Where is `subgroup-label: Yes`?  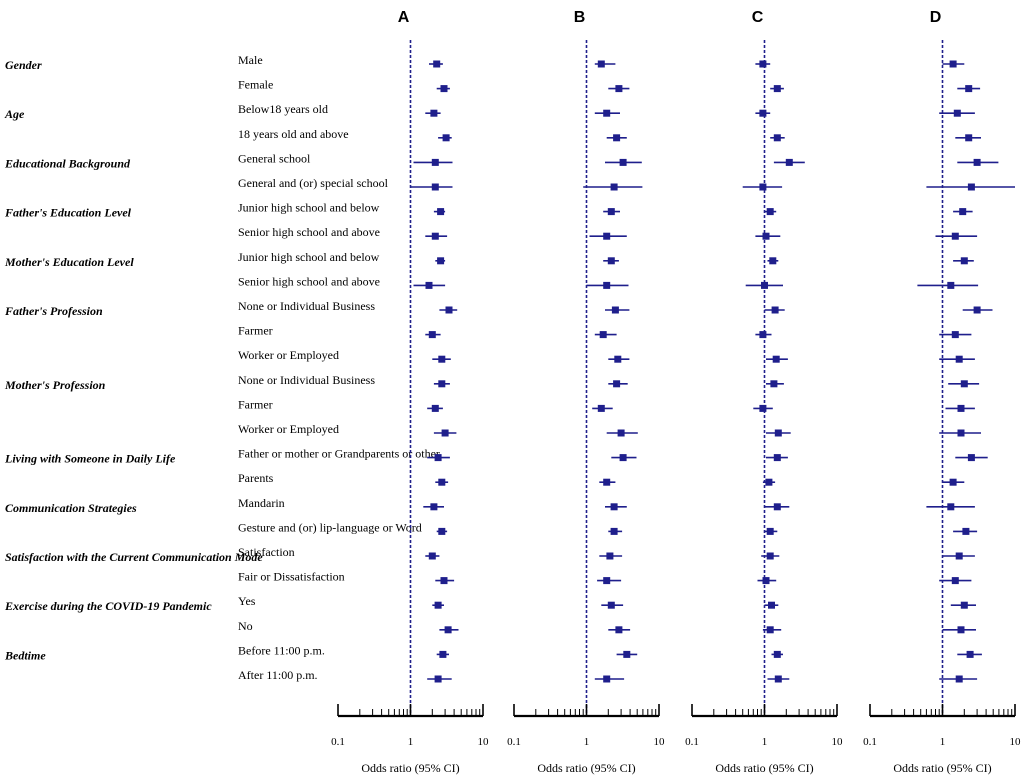
subgroup-label: Yes is located at coordinates (247, 601).